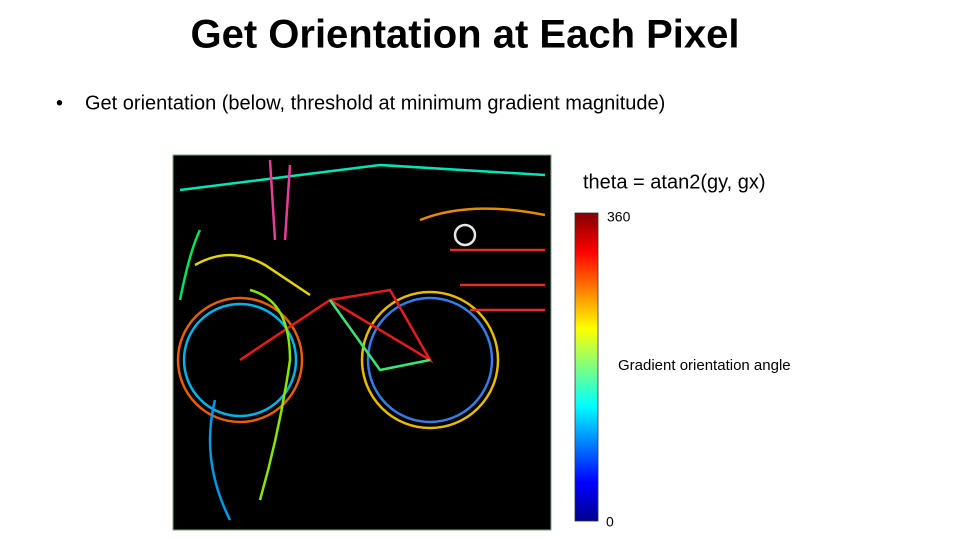  I want to click on formula: theta = atan2(gy, gx), so click(674, 182).